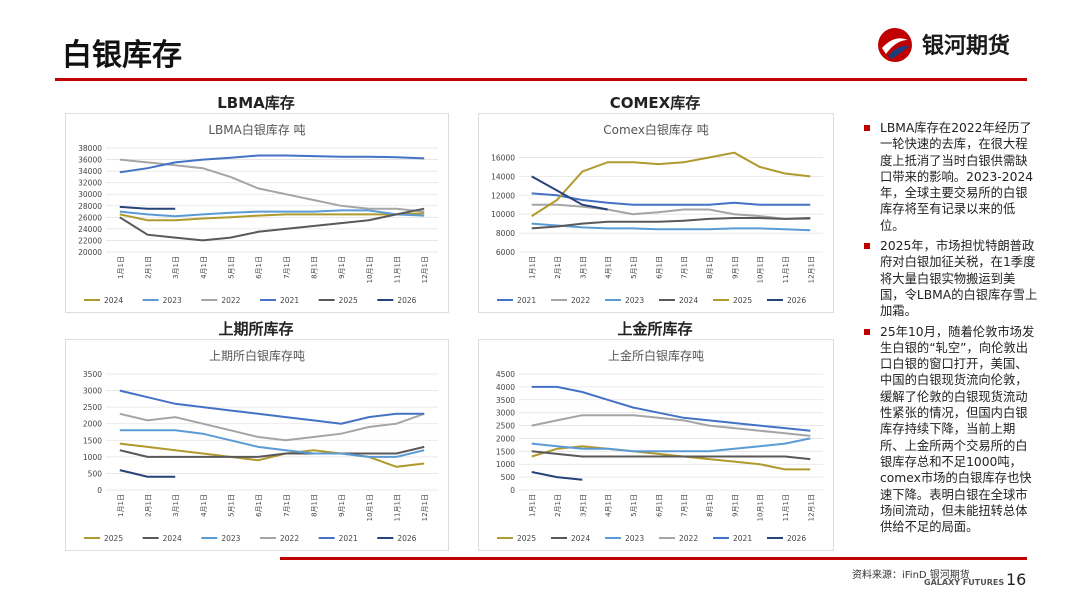 The width and height of the screenshot is (1080, 608). Describe the element at coordinates (512, 490) in the screenshot. I see `y-tick-label: 0` at that location.